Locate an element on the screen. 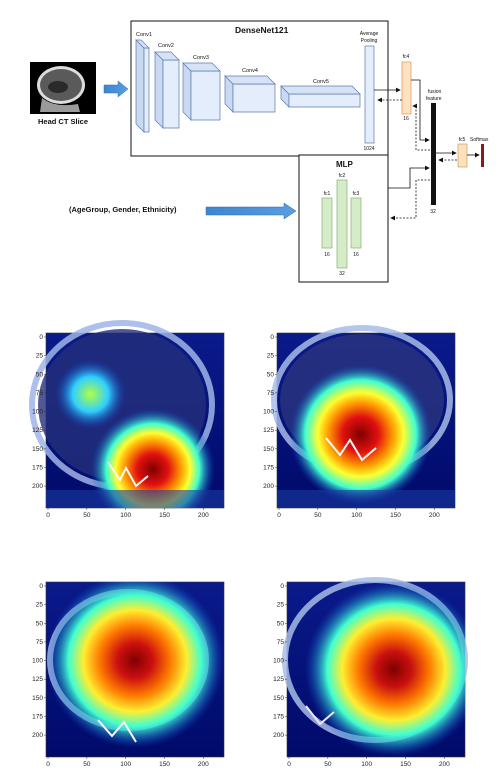 This screenshot has width=501, height=782. y-tick-label-bottom-right: 175 is located at coordinates (278, 716).